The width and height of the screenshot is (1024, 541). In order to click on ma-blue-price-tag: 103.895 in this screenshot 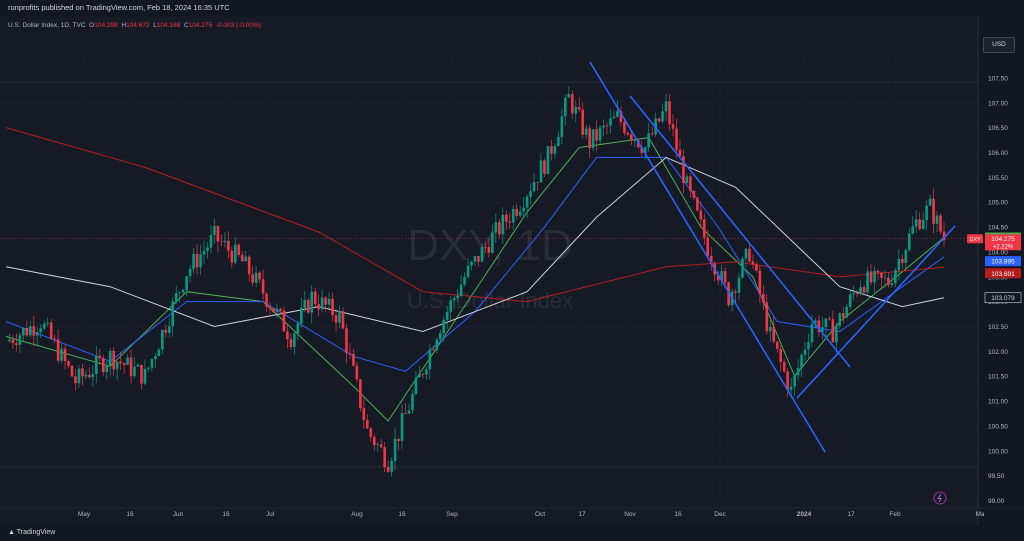, I will do `click(1003, 262)`.